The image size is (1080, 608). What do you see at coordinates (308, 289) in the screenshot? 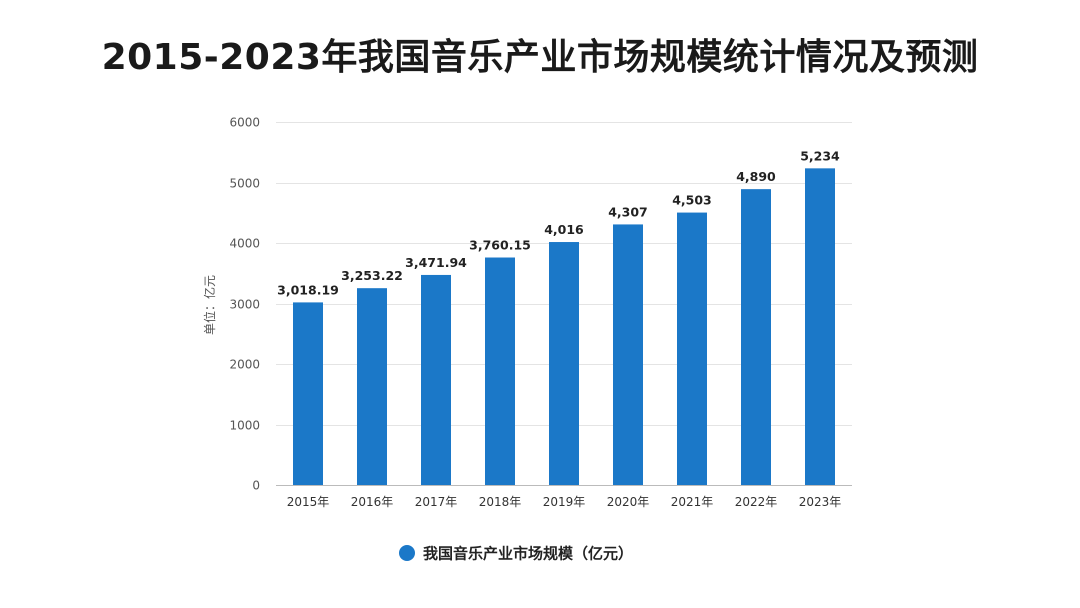
I see `data-label: 3,018.19` at bounding box center [308, 289].